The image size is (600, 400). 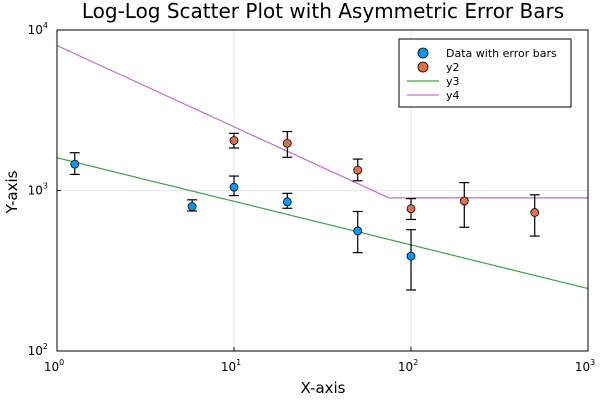 I want to click on x-tick-label: 10², so click(x=408, y=366).